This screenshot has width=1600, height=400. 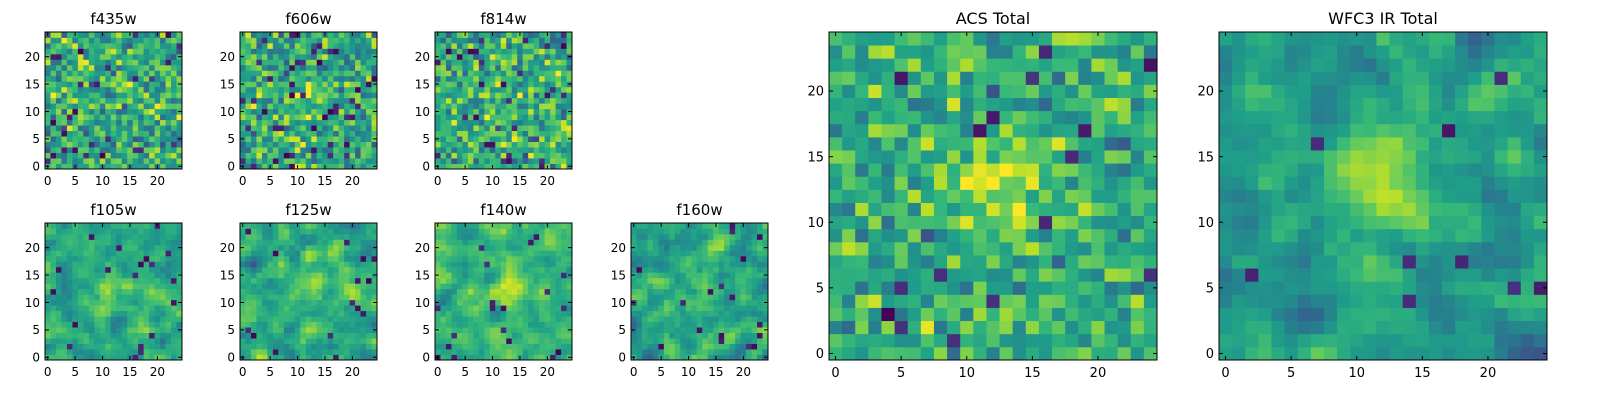 I want to click on heatmap-image, so click(x=309, y=101).